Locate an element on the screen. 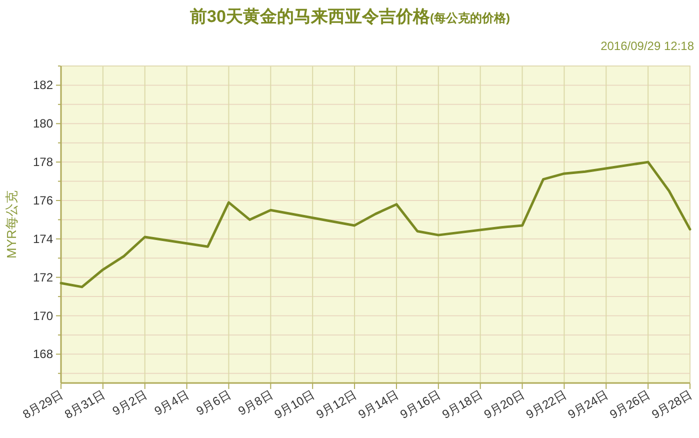 The width and height of the screenshot is (699, 438). y-tick-label: 176 is located at coordinates (43, 200).